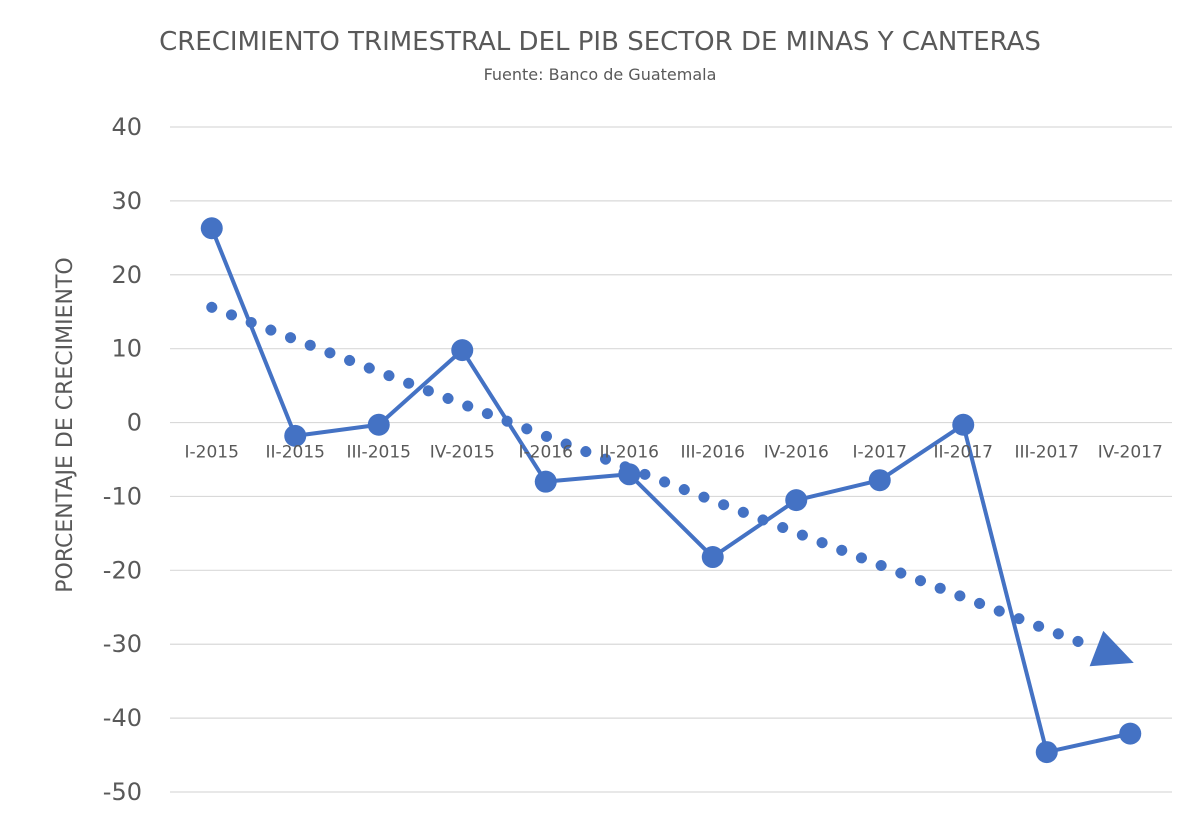  Describe the element at coordinates (126, 349) in the screenshot. I see `y-tick-label: 10` at that location.